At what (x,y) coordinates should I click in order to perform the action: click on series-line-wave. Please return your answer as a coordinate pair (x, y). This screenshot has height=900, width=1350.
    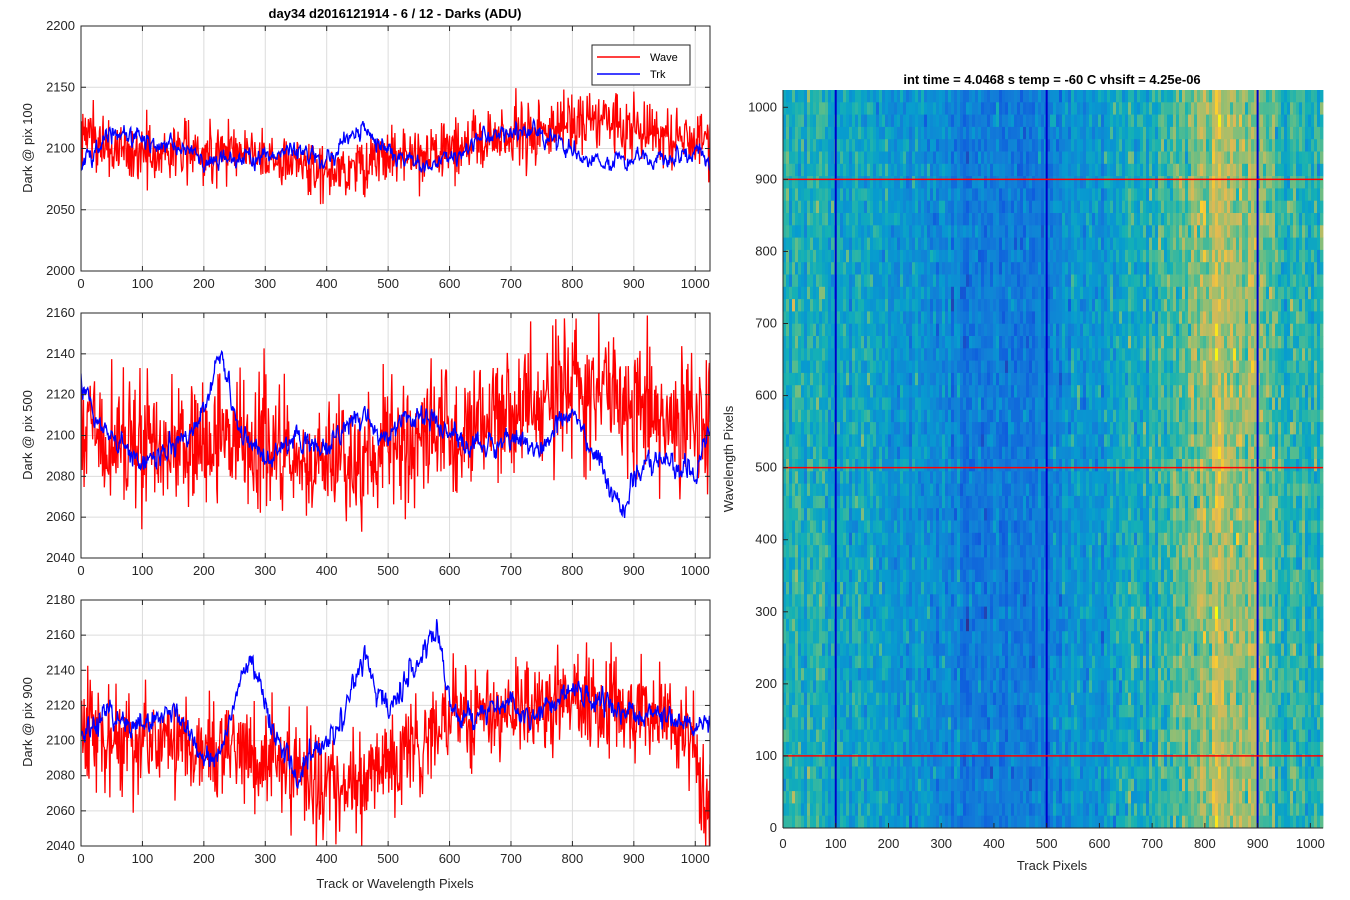
    Looking at the image, I should click on (395, 744).